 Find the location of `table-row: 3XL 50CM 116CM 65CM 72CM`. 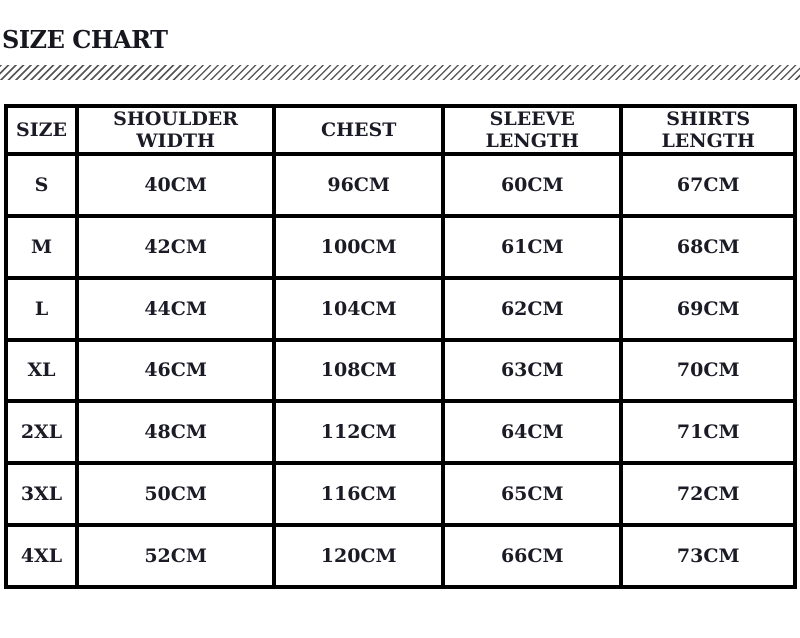

table-row: 3XL 50CM 116CM 65CM 72CM is located at coordinates (400, 494).